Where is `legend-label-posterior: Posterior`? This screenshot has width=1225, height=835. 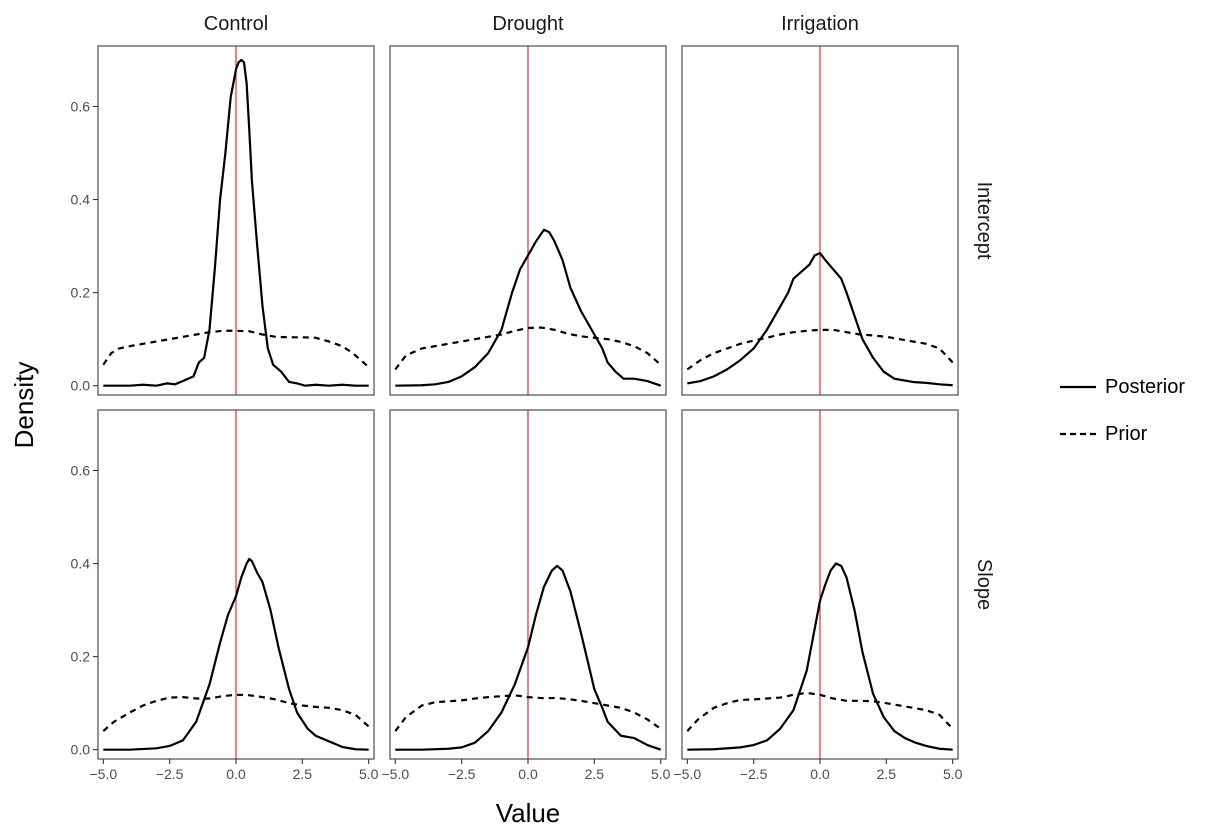 legend-label-posterior: Posterior is located at coordinates (1145, 387).